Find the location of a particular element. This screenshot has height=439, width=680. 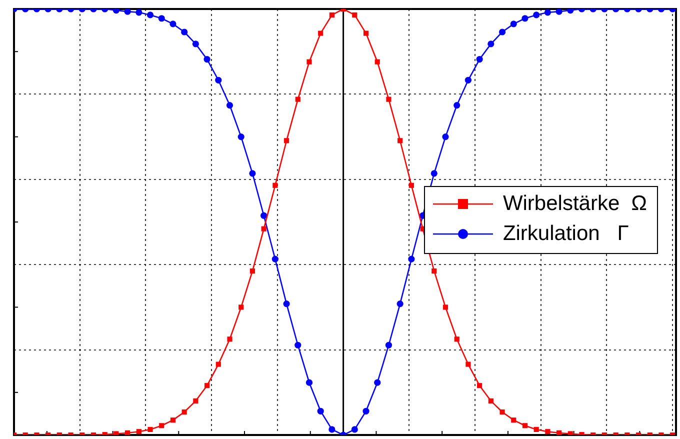

legend-label: Zirkulation Γ is located at coordinates (565, 234).